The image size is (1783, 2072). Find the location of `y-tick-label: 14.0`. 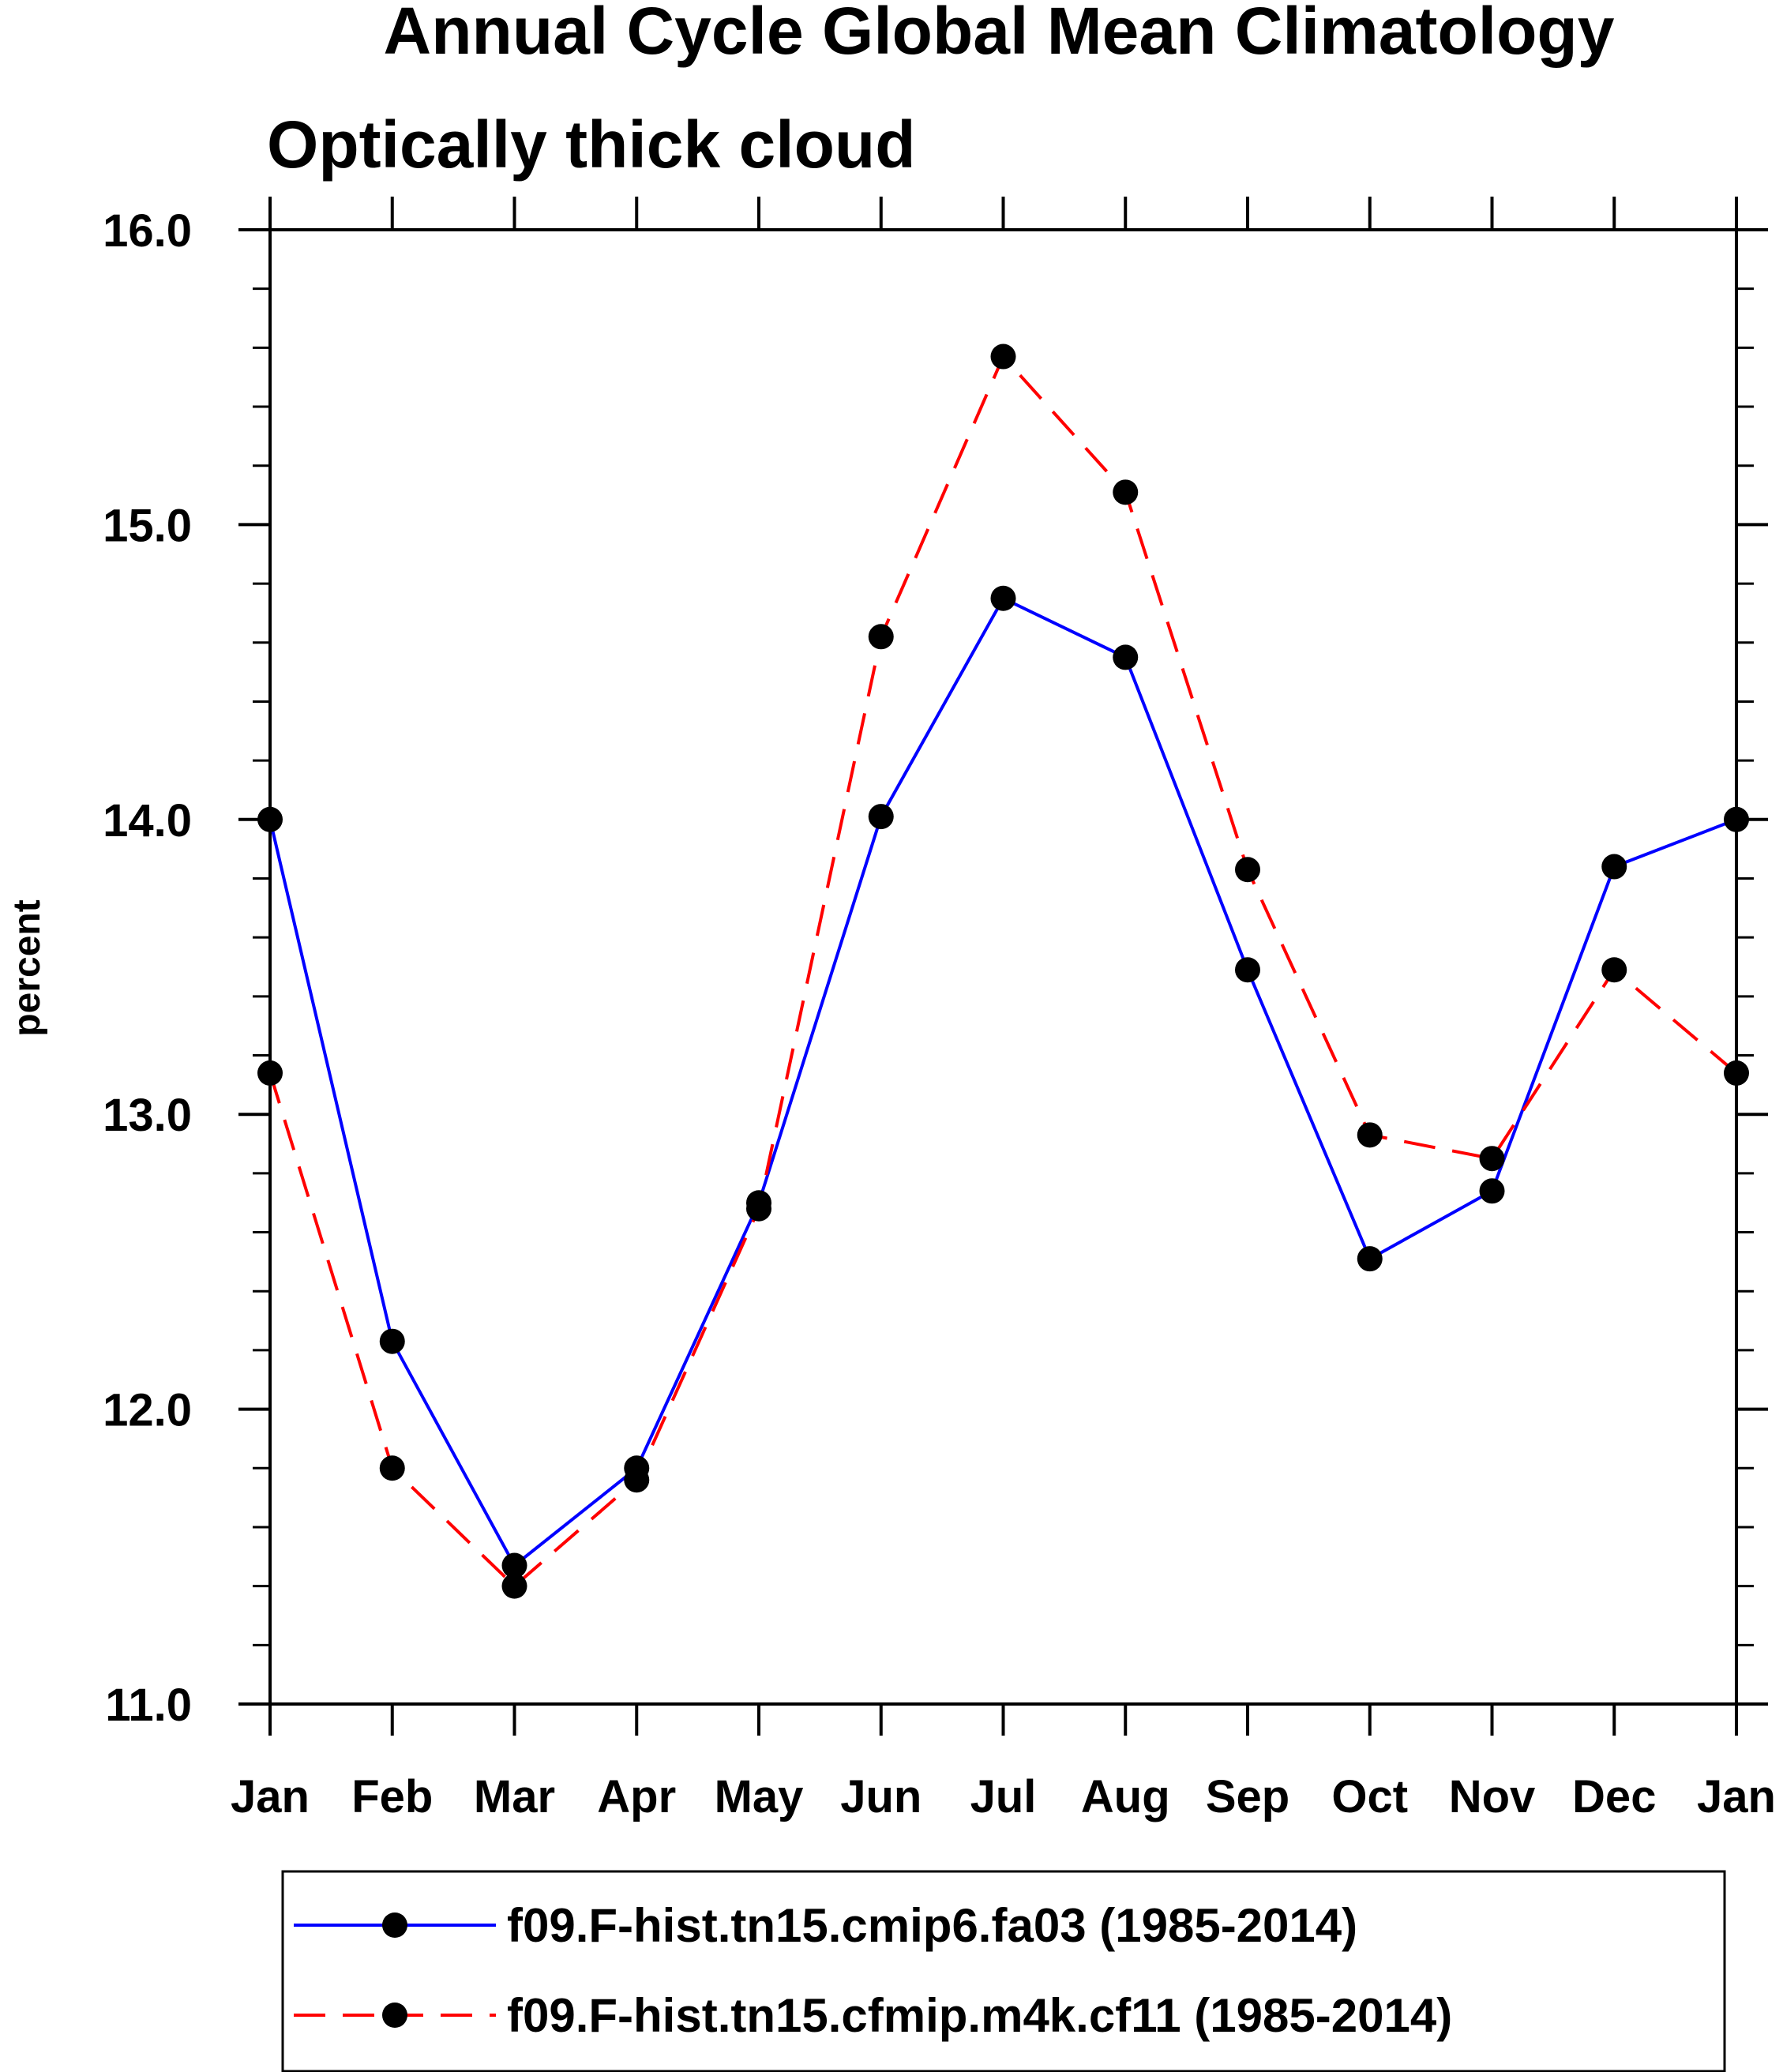

y-tick-label: 14.0 is located at coordinates (147, 820).